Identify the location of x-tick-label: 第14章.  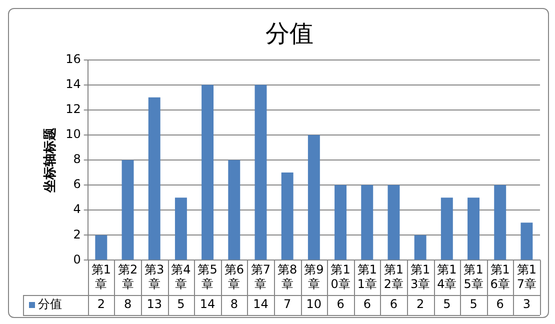
(447, 276).